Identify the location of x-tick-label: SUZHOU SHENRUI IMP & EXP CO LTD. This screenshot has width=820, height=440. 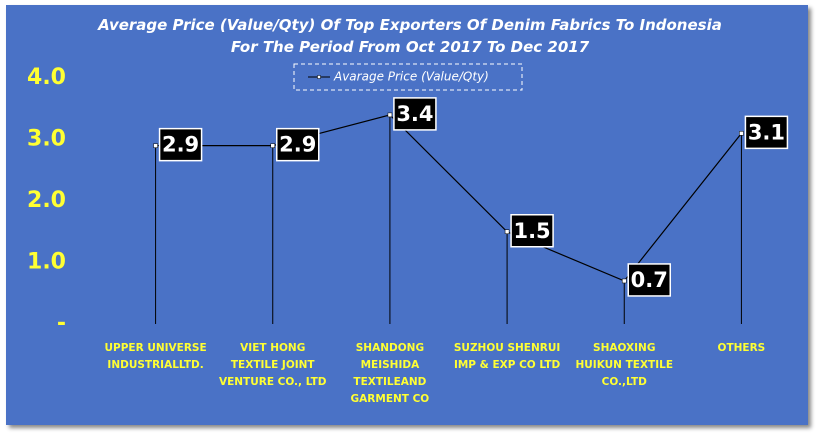
(507, 356).